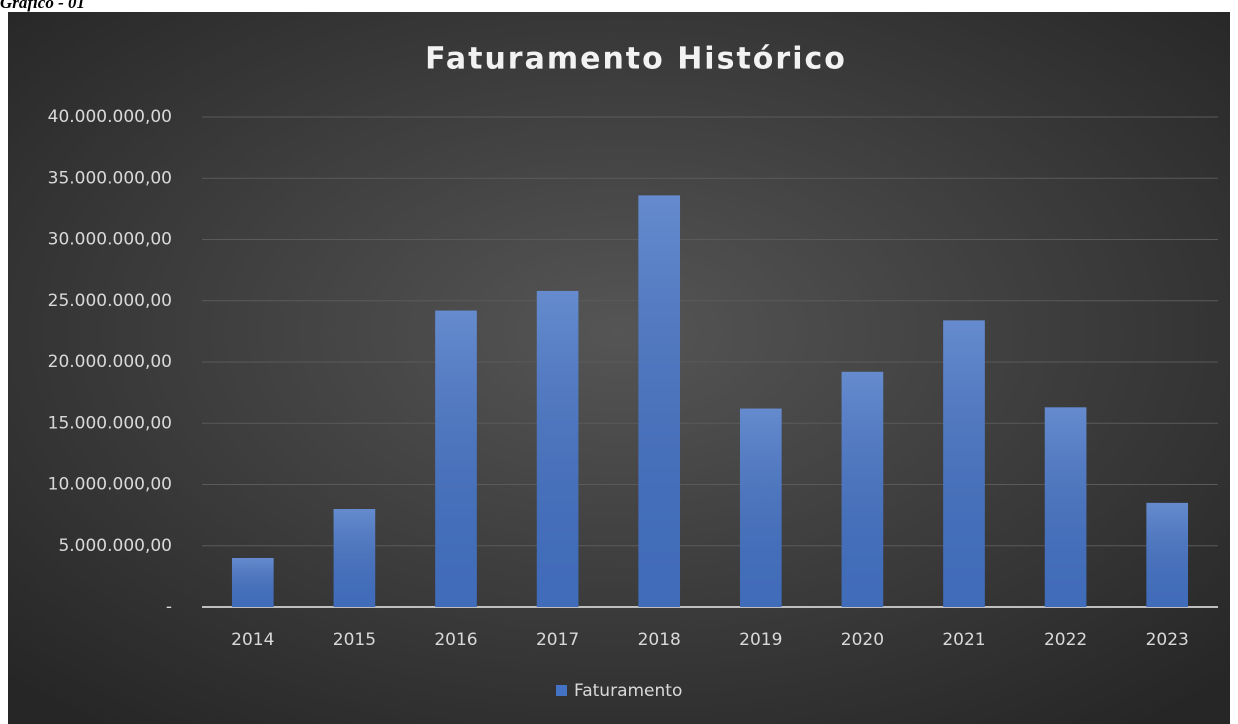 Image resolution: width=1238 pixels, height=724 pixels. I want to click on y-tick-label: 10.000.000,00, so click(110, 485).